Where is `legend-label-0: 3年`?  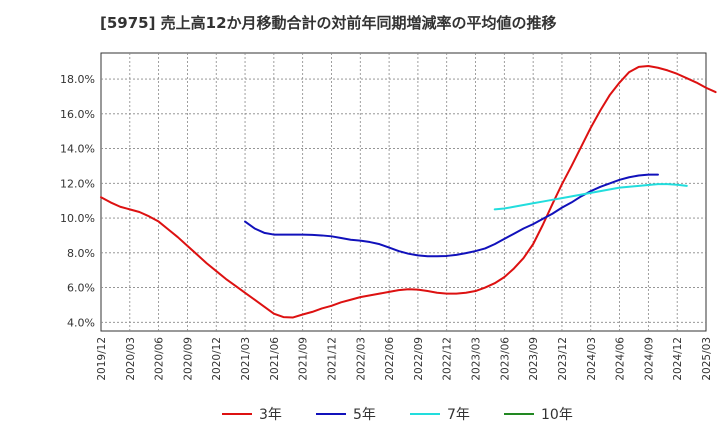
legend-label-0: 3年 is located at coordinates (270, 415).